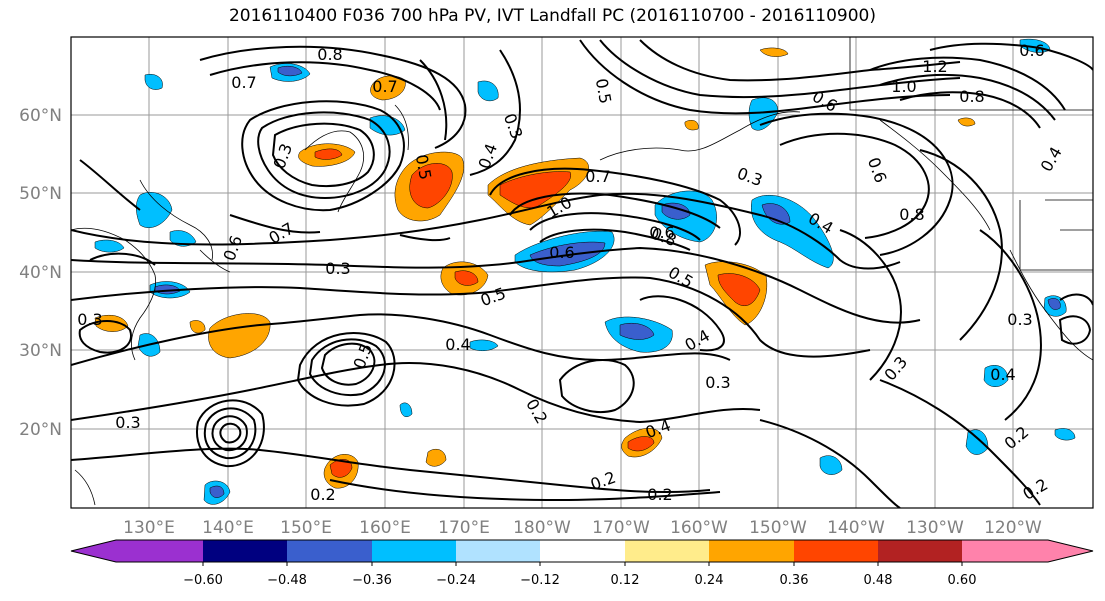  I want to click on colorbar-outline, so click(582, 551).